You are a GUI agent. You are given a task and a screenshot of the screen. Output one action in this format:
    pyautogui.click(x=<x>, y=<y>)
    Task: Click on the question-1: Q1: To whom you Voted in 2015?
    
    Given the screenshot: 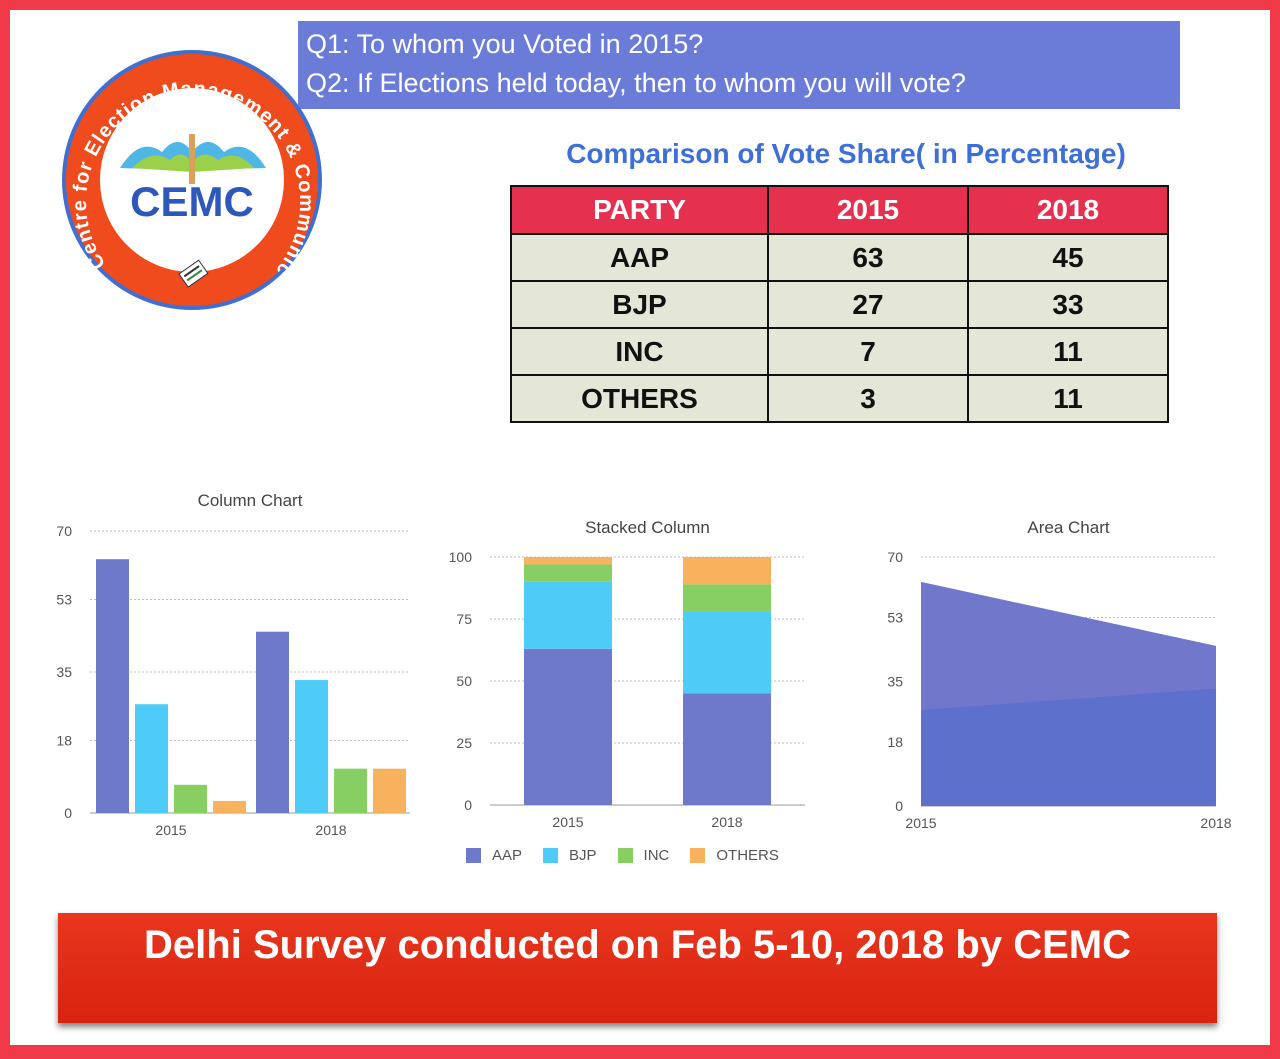 What is the action you would take?
    pyautogui.click(x=505, y=44)
    